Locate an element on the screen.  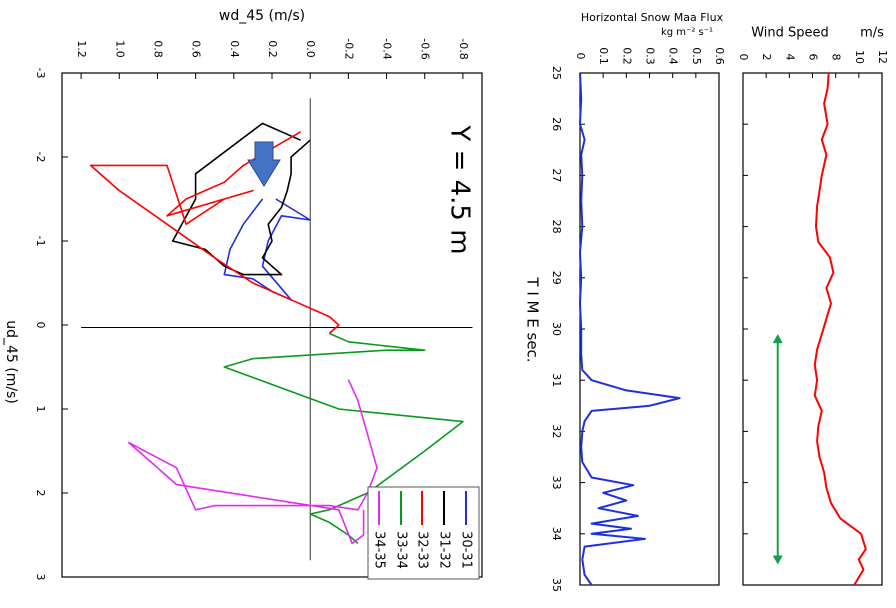
wind-value-tick-label: 0 is located at coordinates (743, 57).